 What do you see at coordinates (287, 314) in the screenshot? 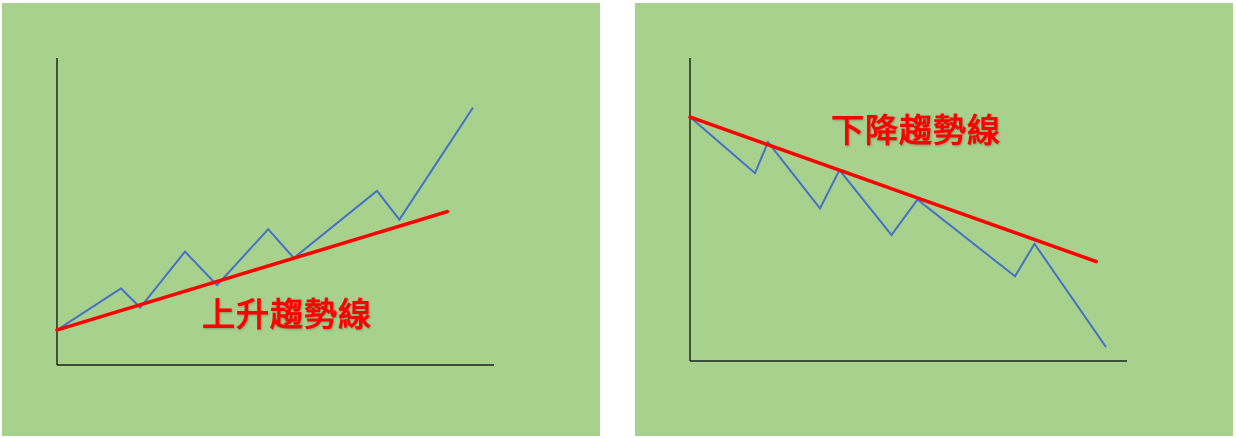
I see `uptrend-label: 上升趨勢線` at bounding box center [287, 314].